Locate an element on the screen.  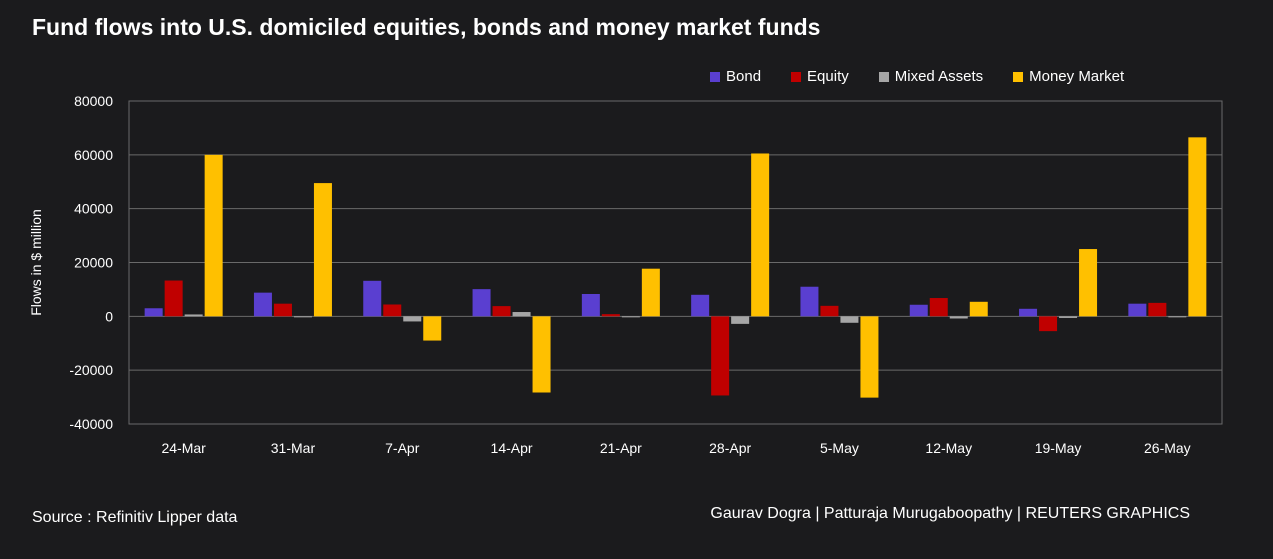
bar-money-market-31-mar is located at coordinates (322, 250).